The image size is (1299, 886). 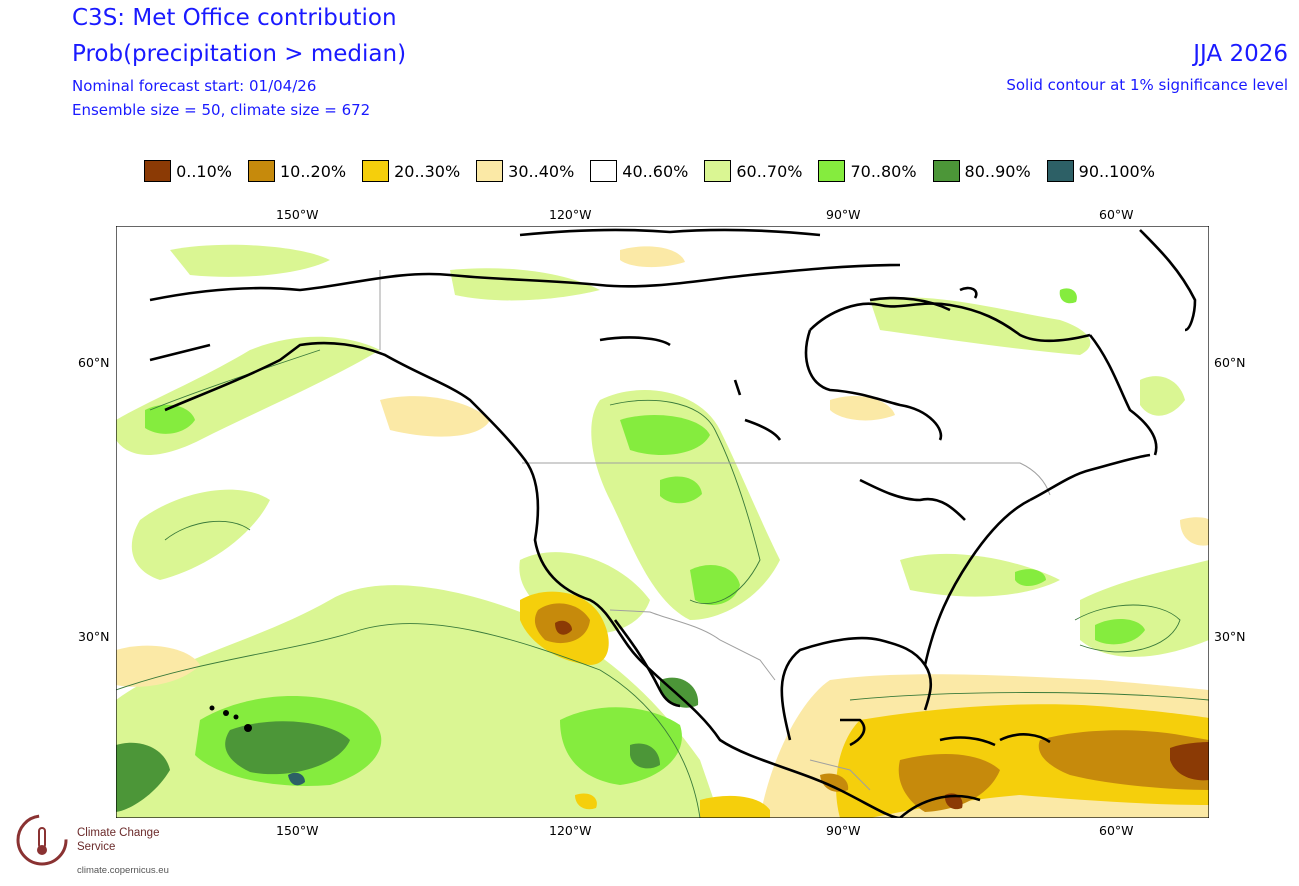 I want to click on ensemble-size-text: Ensemble size = 50, climate size = 672, so click(x=221, y=110).